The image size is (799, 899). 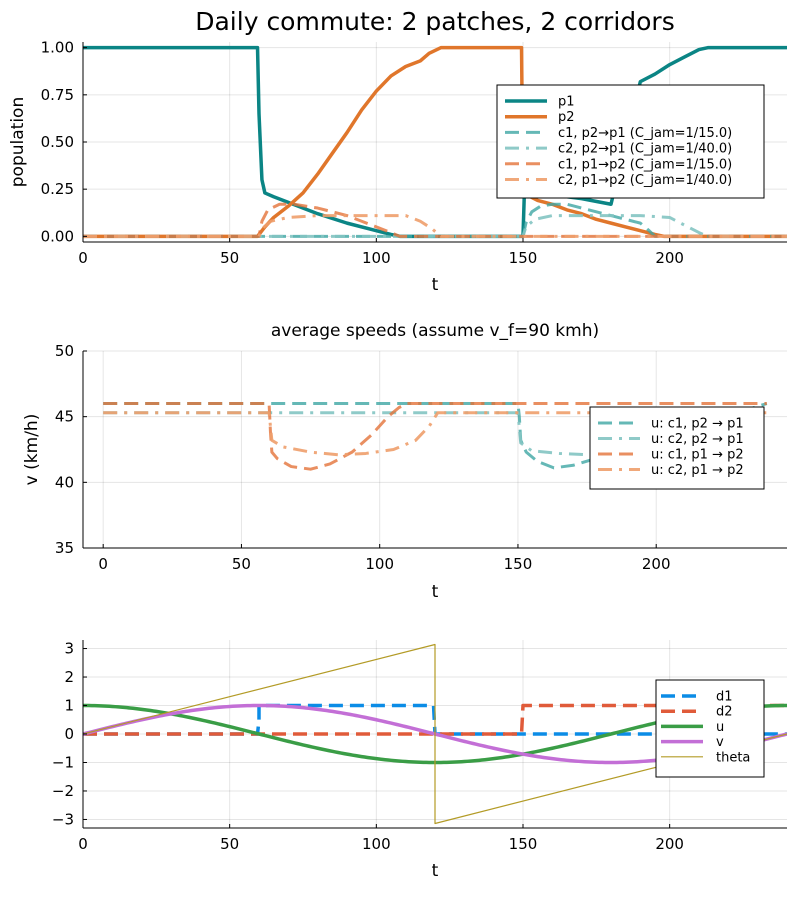 I want to click on series-line-u: c2, p1 → p2, so click(x=435, y=434).